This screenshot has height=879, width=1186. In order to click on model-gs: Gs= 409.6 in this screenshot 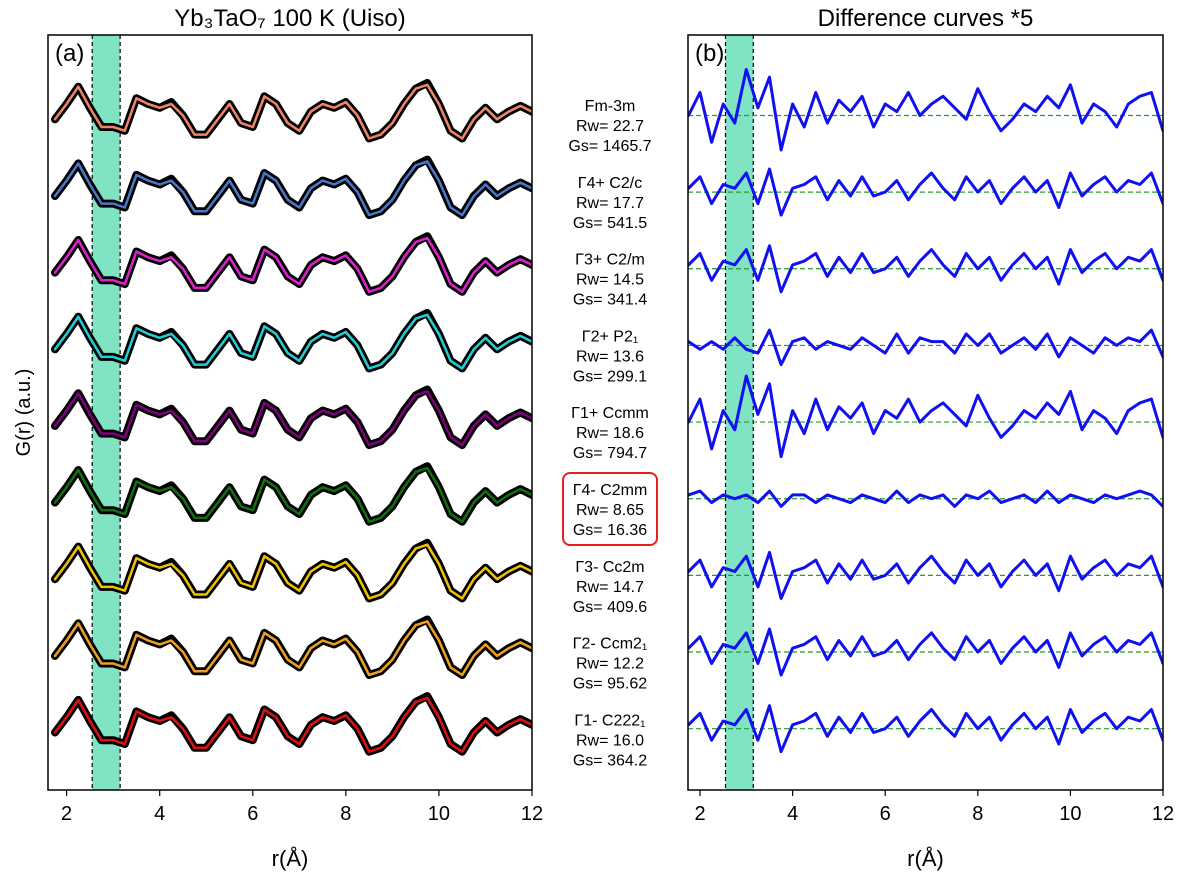, I will do `click(610, 607)`.